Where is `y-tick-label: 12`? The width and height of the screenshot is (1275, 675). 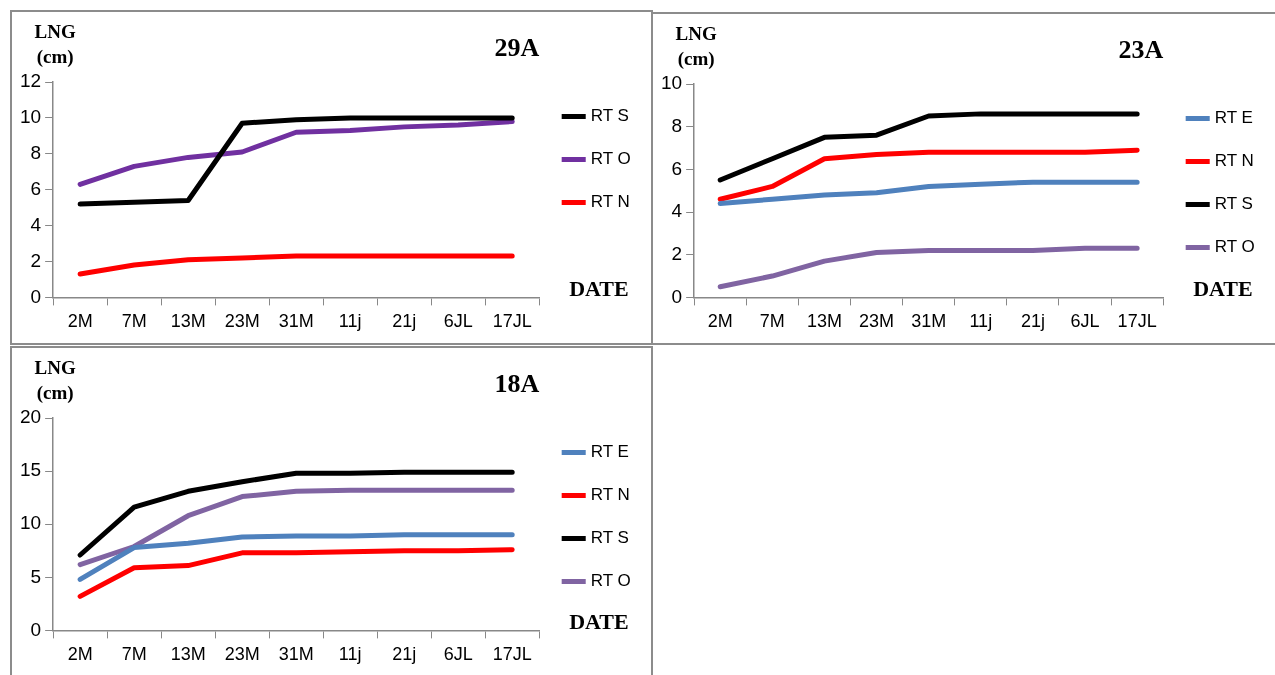
y-tick-label: 12 is located at coordinates (30, 81).